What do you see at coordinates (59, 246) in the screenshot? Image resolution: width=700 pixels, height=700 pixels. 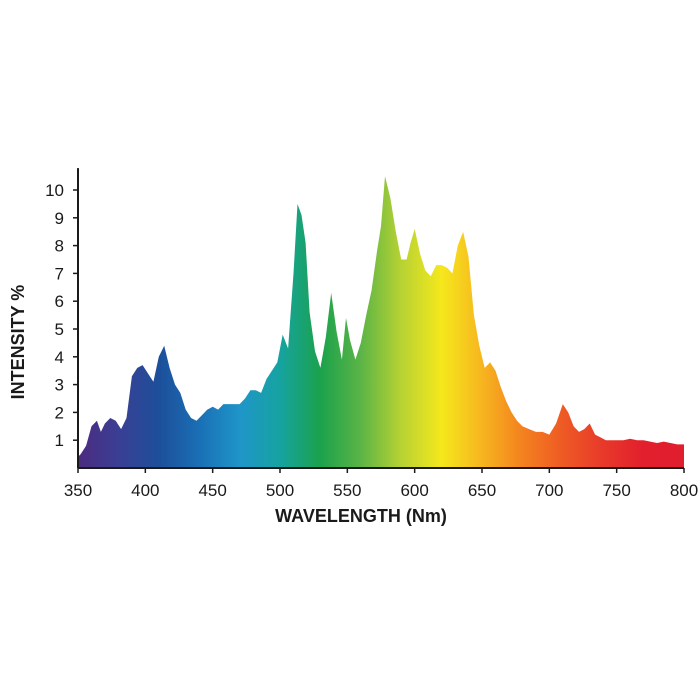 I see `y-tick-label: 8` at bounding box center [59, 246].